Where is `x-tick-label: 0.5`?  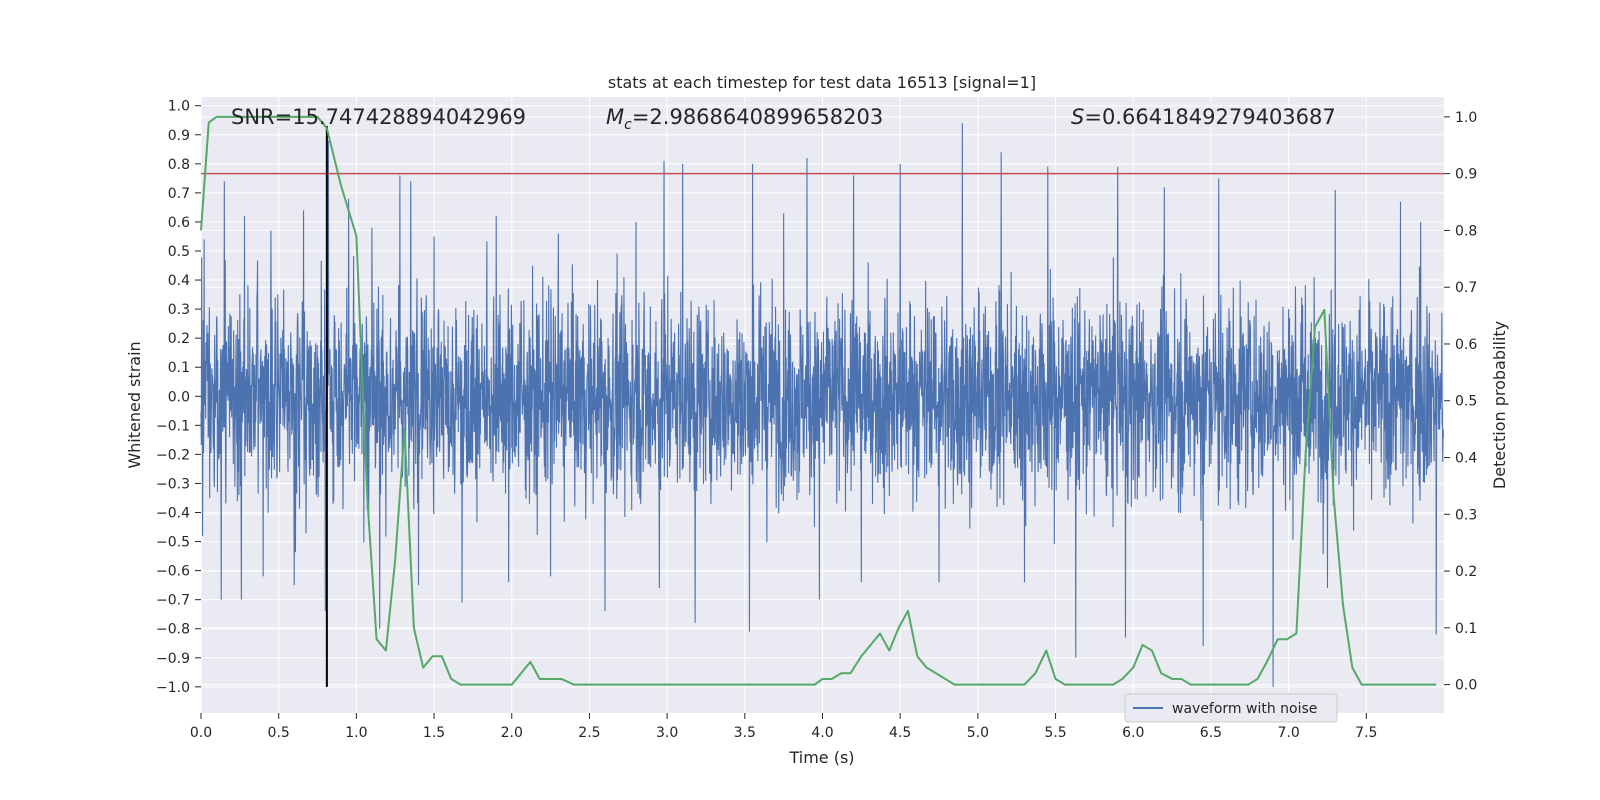 x-tick-label: 0.5 is located at coordinates (279, 733).